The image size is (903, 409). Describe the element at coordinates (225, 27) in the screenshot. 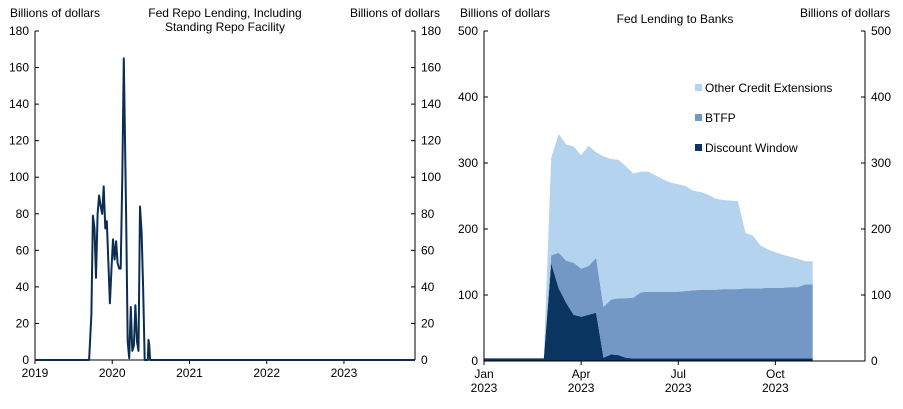

I see `chart1-title-line2: Standing Repo Facility` at that location.